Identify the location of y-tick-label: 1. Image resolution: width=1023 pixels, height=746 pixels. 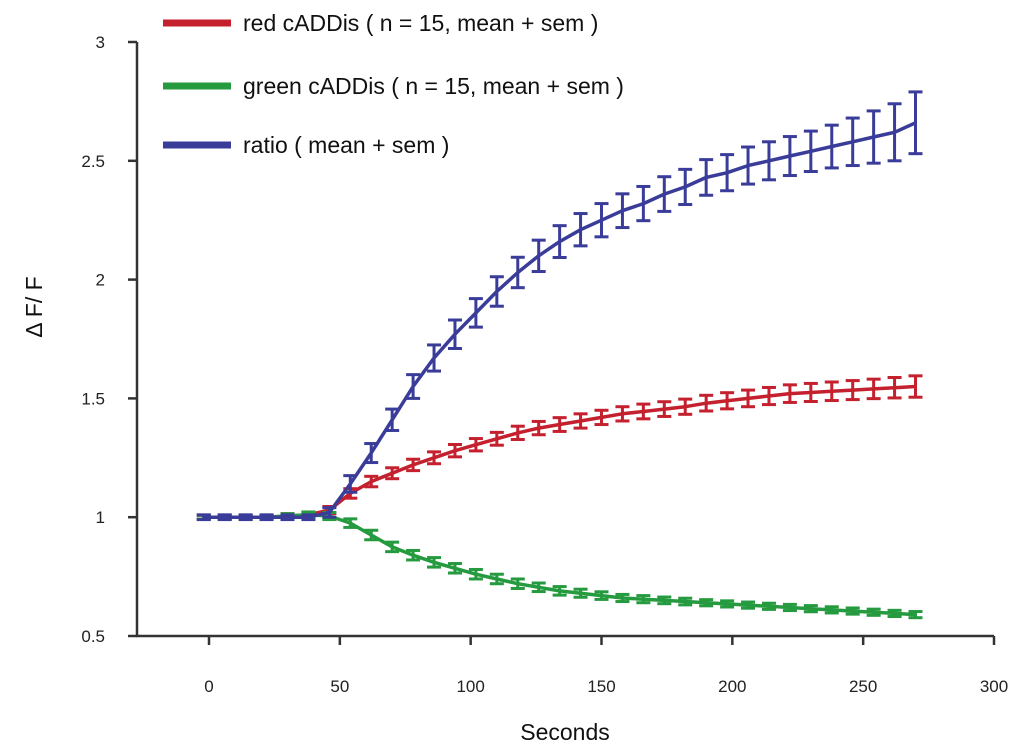
(100, 517).